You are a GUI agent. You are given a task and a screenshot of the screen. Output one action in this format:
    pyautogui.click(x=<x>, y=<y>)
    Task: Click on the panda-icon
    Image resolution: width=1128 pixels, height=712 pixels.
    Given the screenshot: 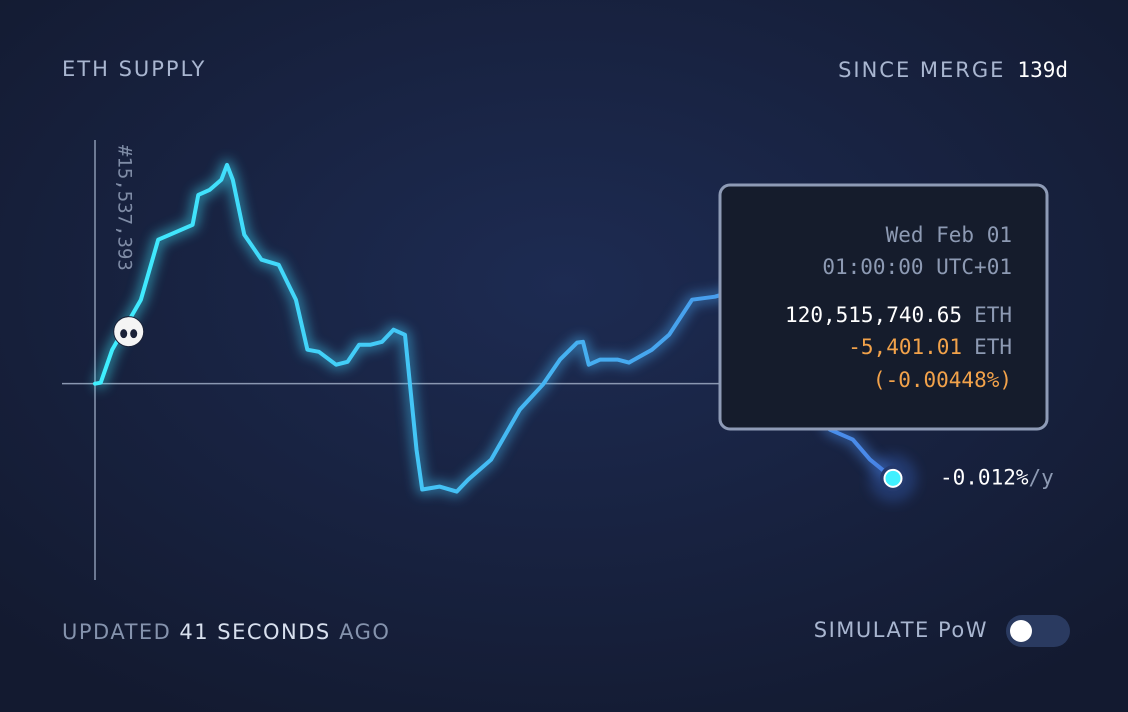 What is the action you would take?
    pyautogui.click(x=129, y=332)
    